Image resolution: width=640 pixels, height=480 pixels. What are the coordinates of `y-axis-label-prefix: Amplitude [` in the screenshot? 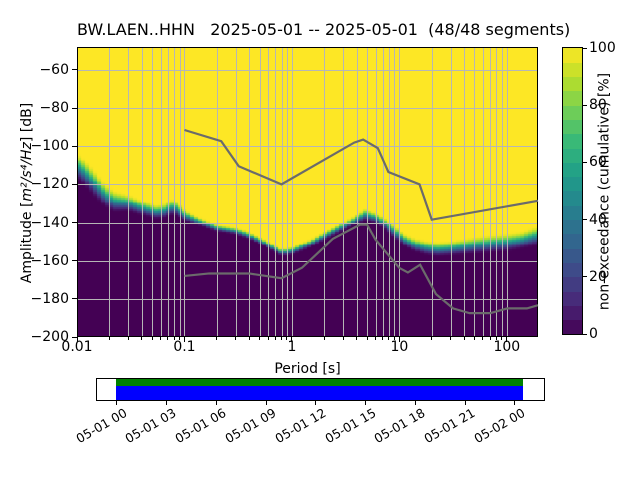 It's located at (27, 242).